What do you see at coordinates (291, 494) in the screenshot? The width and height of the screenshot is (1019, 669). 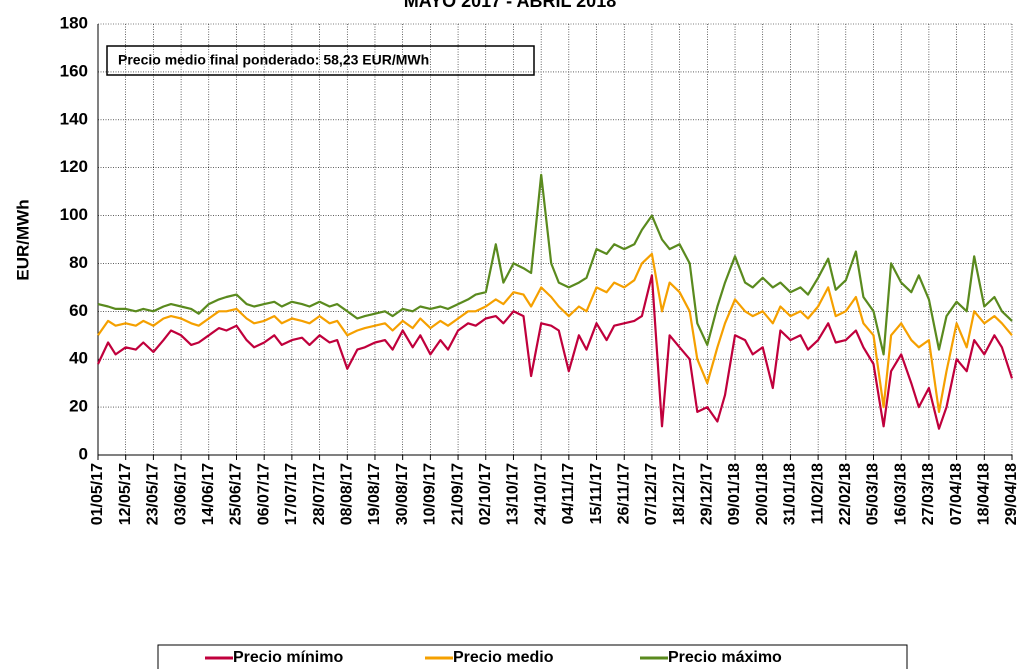 I see `x-tick-label: 17/07/17` at bounding box center [291, 494].